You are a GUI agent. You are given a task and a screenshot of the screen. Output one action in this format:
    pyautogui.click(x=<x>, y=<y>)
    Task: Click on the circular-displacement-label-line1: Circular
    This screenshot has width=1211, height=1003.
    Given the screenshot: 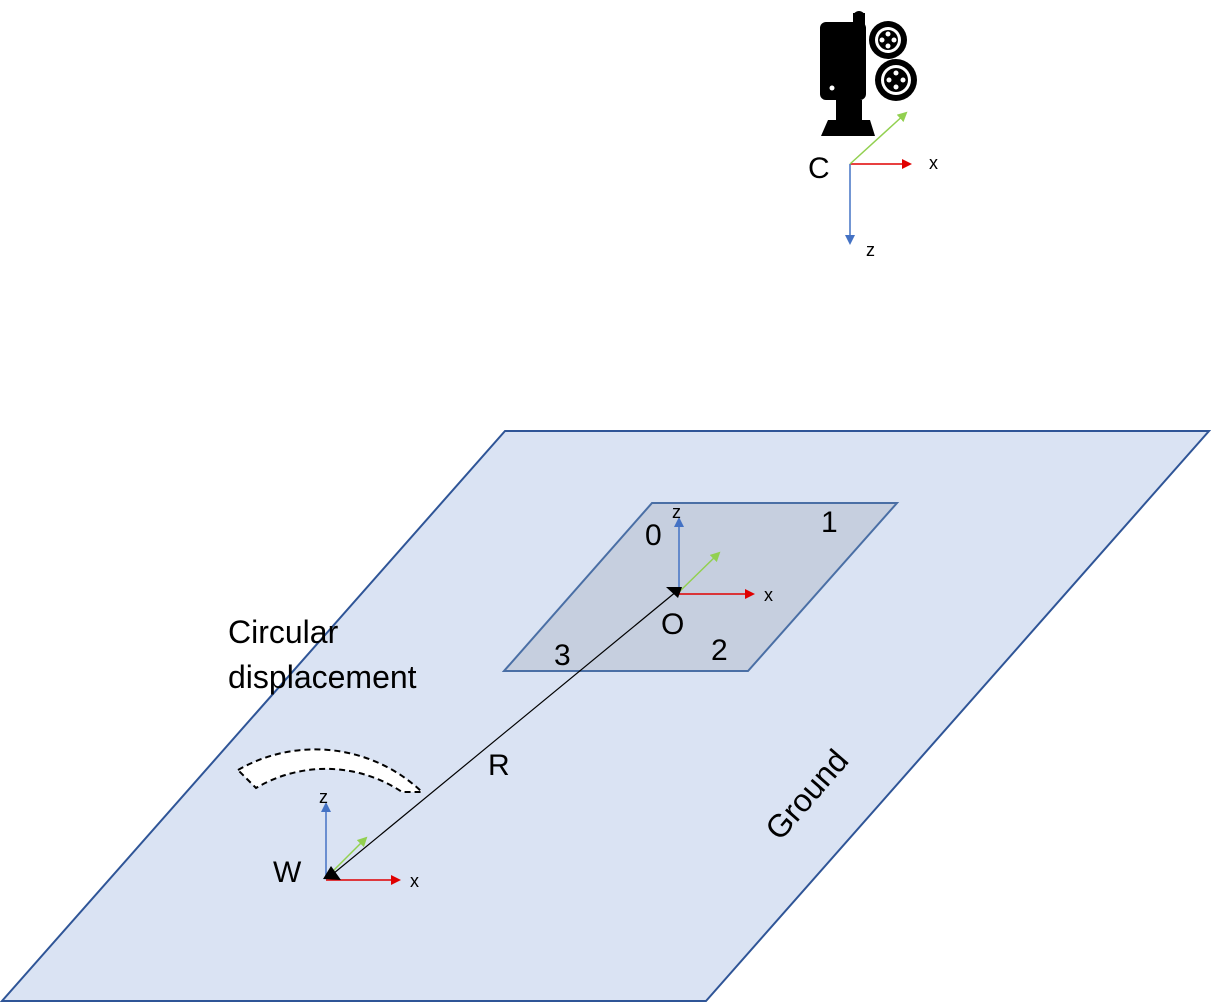 What is the action you would take?
    pyautogui.click(x=283, y=632)
    